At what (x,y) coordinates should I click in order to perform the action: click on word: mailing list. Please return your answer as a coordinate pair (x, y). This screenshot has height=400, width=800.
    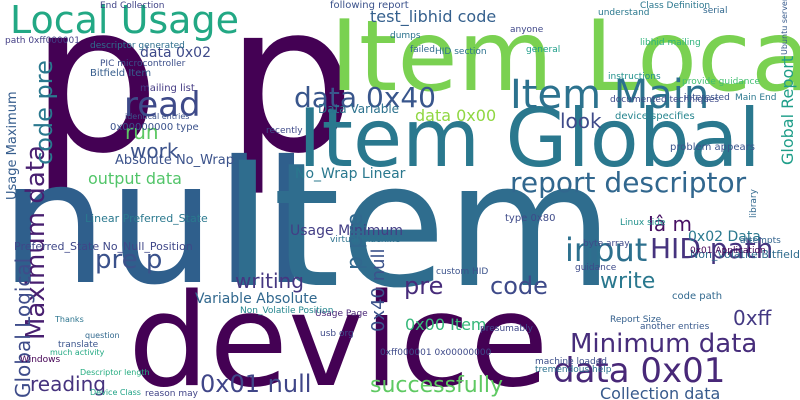
    Looking at the image, I should click on (167, 88).